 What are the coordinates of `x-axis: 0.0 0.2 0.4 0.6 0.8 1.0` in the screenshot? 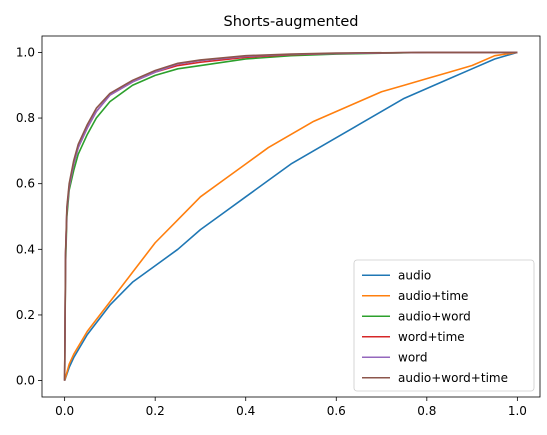 It's located at (291, 407).